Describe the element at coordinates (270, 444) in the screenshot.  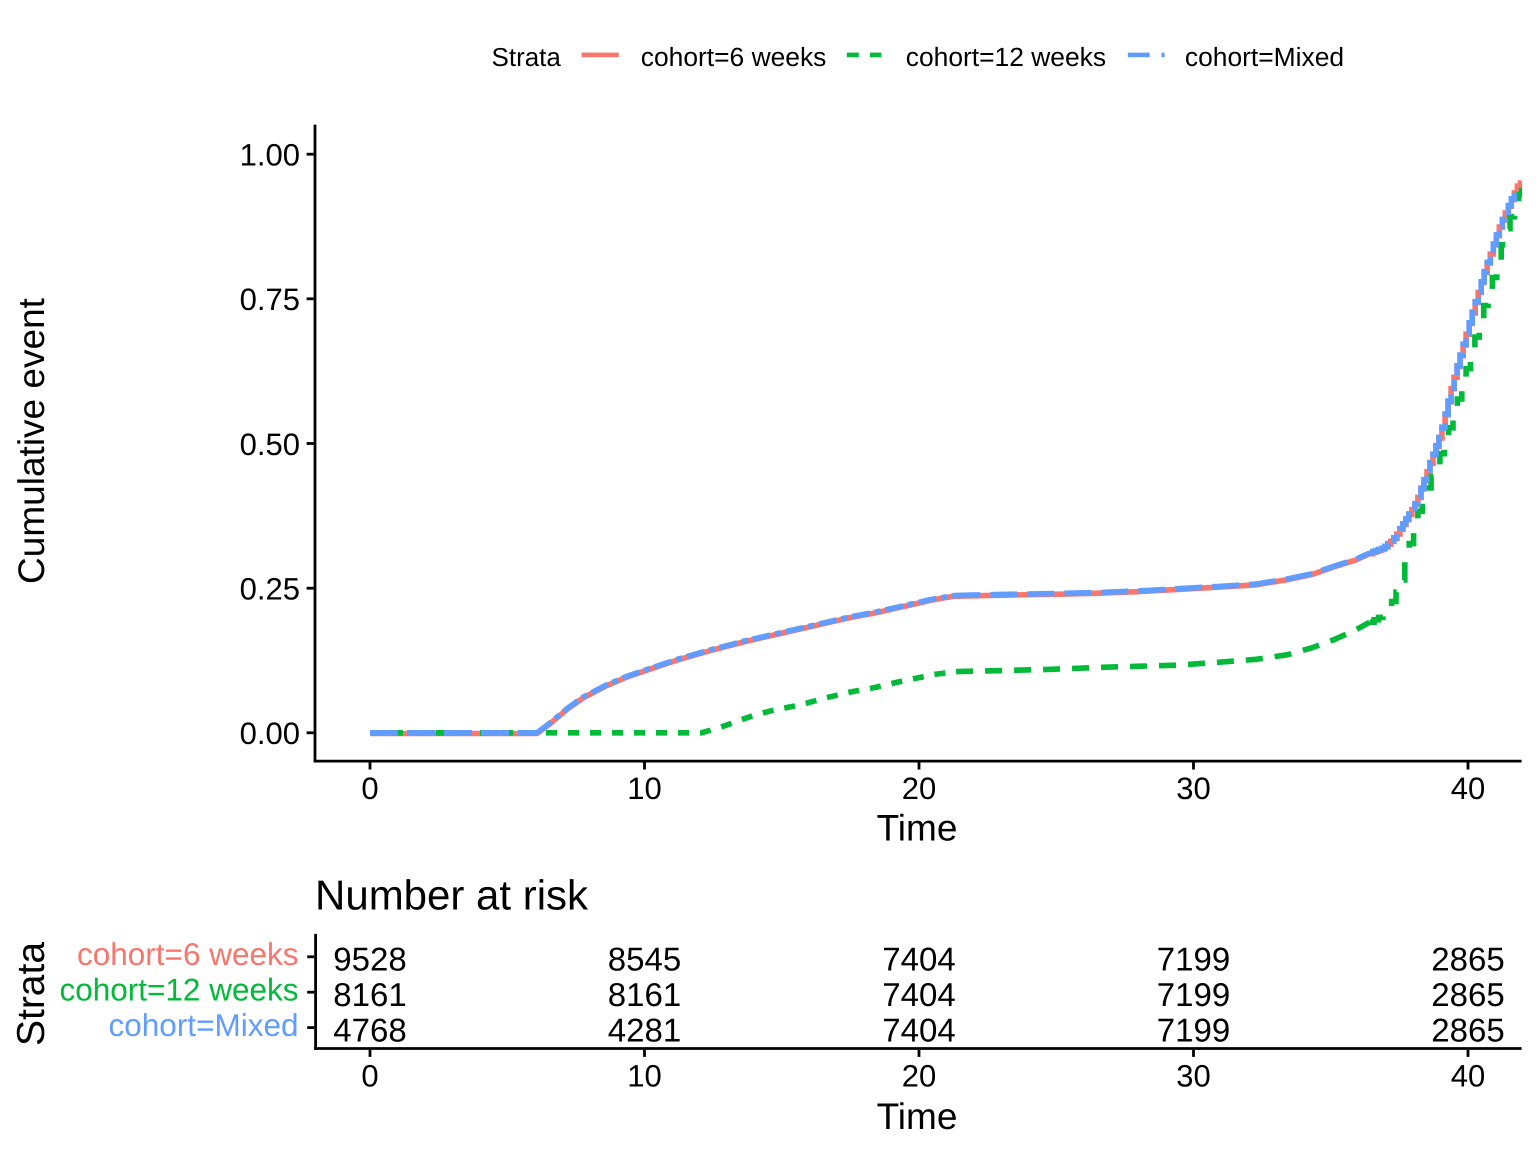
I see `svg-text: 0.50` at that location.